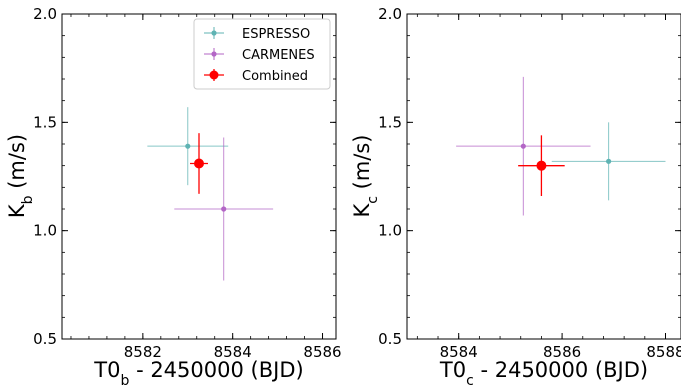 The height and width of the screenshot is (385, 681). I want to click on legend-entry-espresso: ESPRESSO, so click(257, 34).